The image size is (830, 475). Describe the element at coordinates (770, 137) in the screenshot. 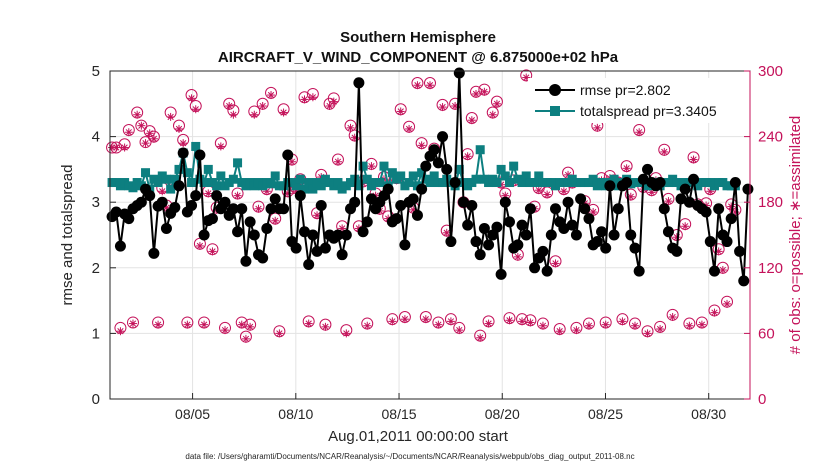

I see `y-right-tick-label: 240` at that location.